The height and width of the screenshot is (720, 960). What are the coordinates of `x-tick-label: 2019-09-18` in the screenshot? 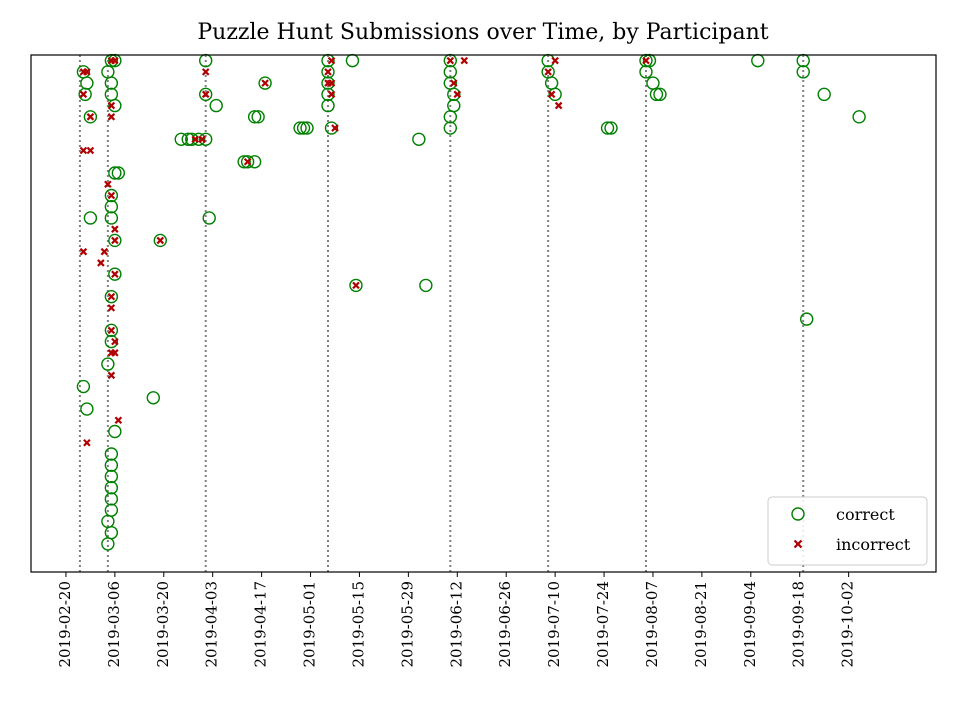 It's located at (799, 624).